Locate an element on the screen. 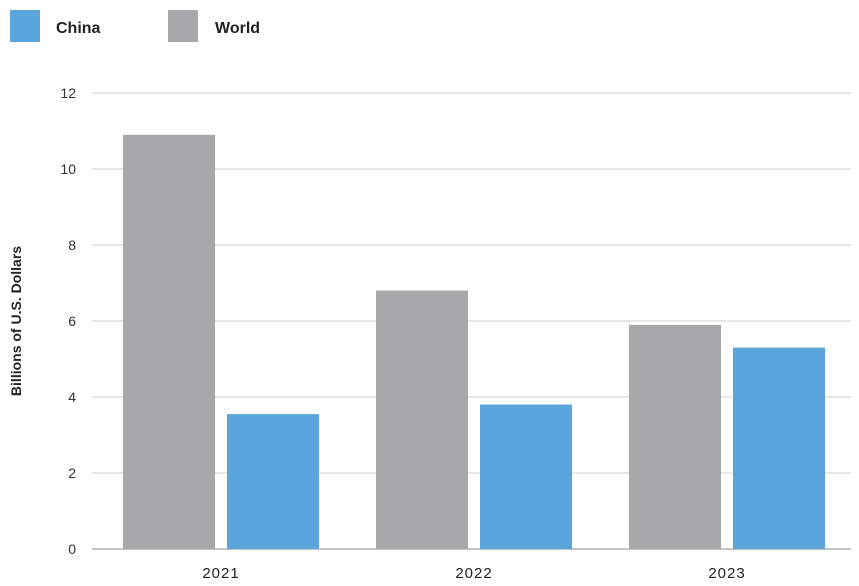  bar-world-2021 is located at coordinates (169, 342).